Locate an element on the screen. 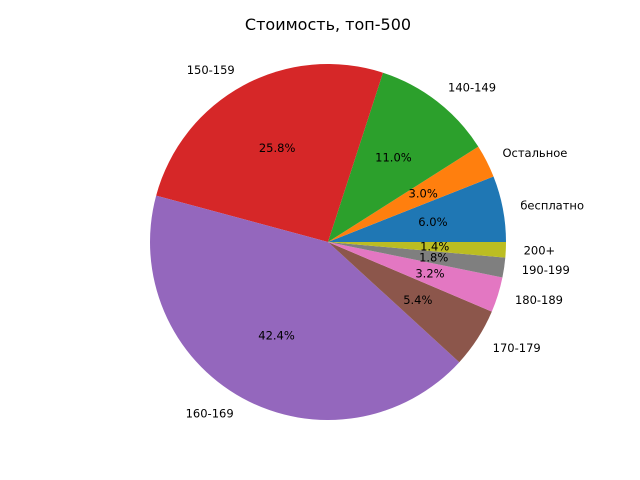 The image size is (640, 480). pie-slice-percent-6: 3.2% is located at coordinates (429, 274).